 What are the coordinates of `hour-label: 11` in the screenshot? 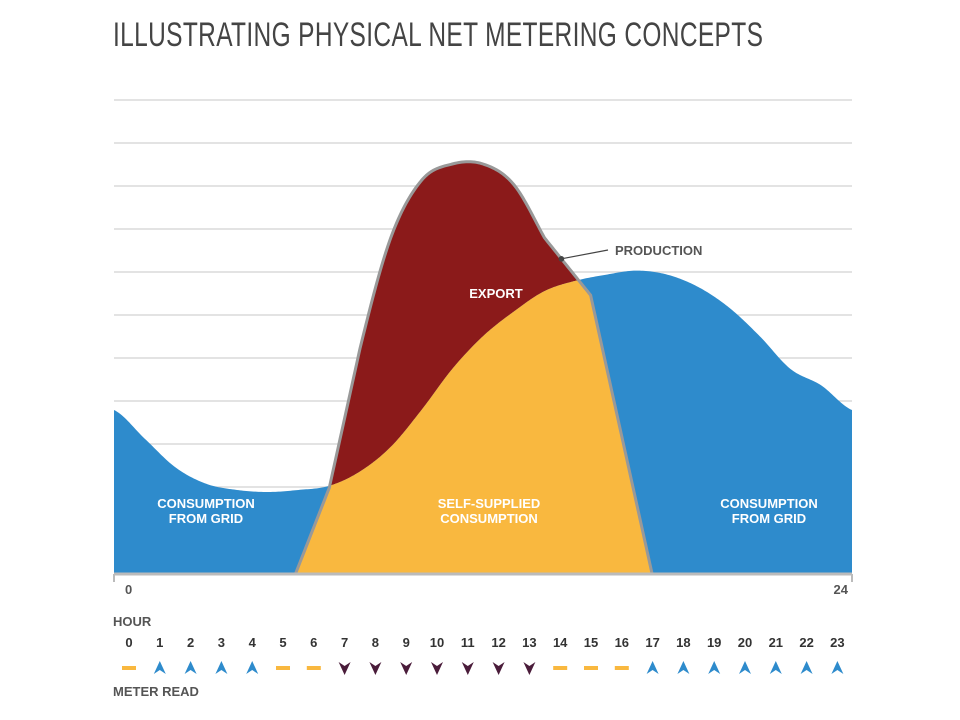 It's located at (468, 642).